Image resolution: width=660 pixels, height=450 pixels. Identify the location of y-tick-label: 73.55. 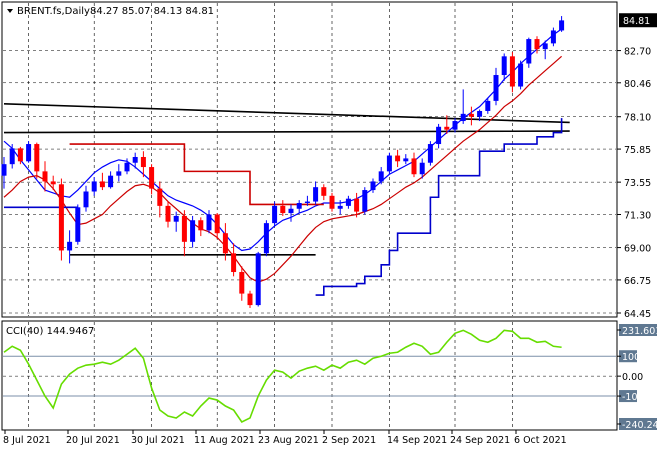
(637, 183).